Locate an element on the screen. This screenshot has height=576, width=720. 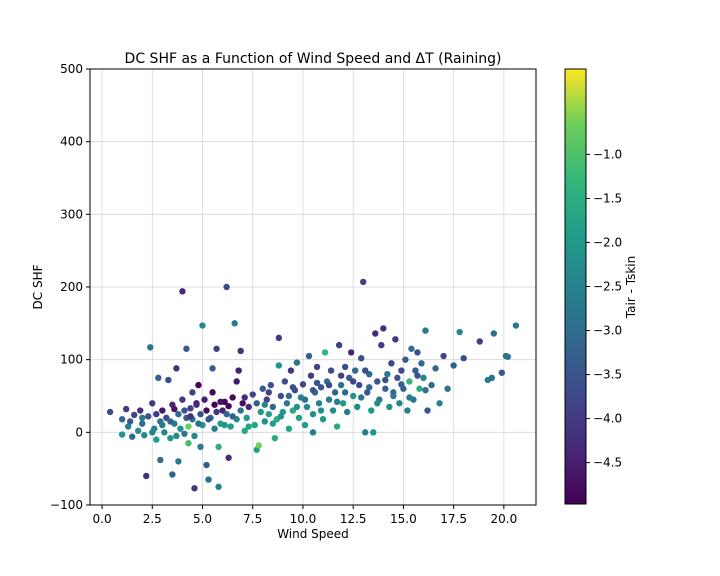
colorbar-label: Tair - Tskin is located at coordinates (631, 287).